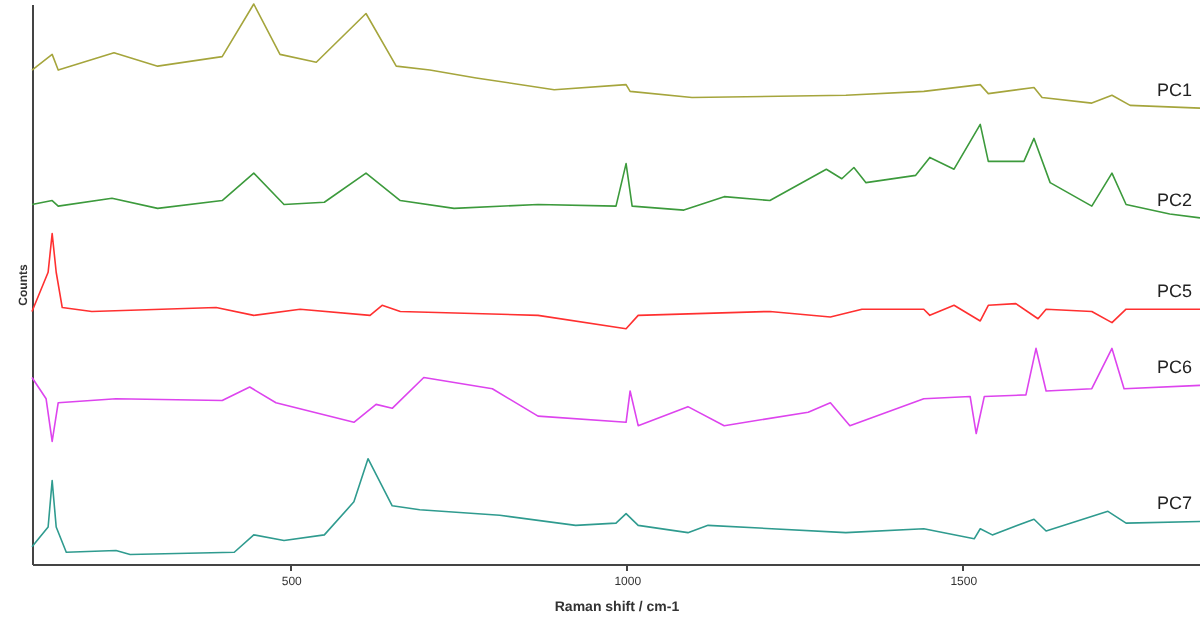  I want to click on series-label: PC6, so click(1174, 367).